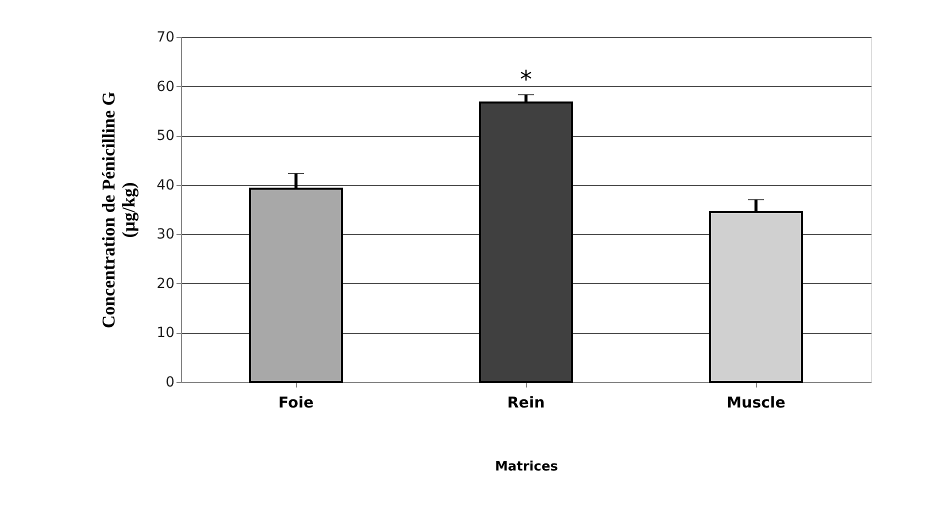 This screenshot has height=524, width=947. What do you see at coordinates (296, 403) in the screenshot?
I see `x-tick-label: Foie` at bounding box center [296, 403].